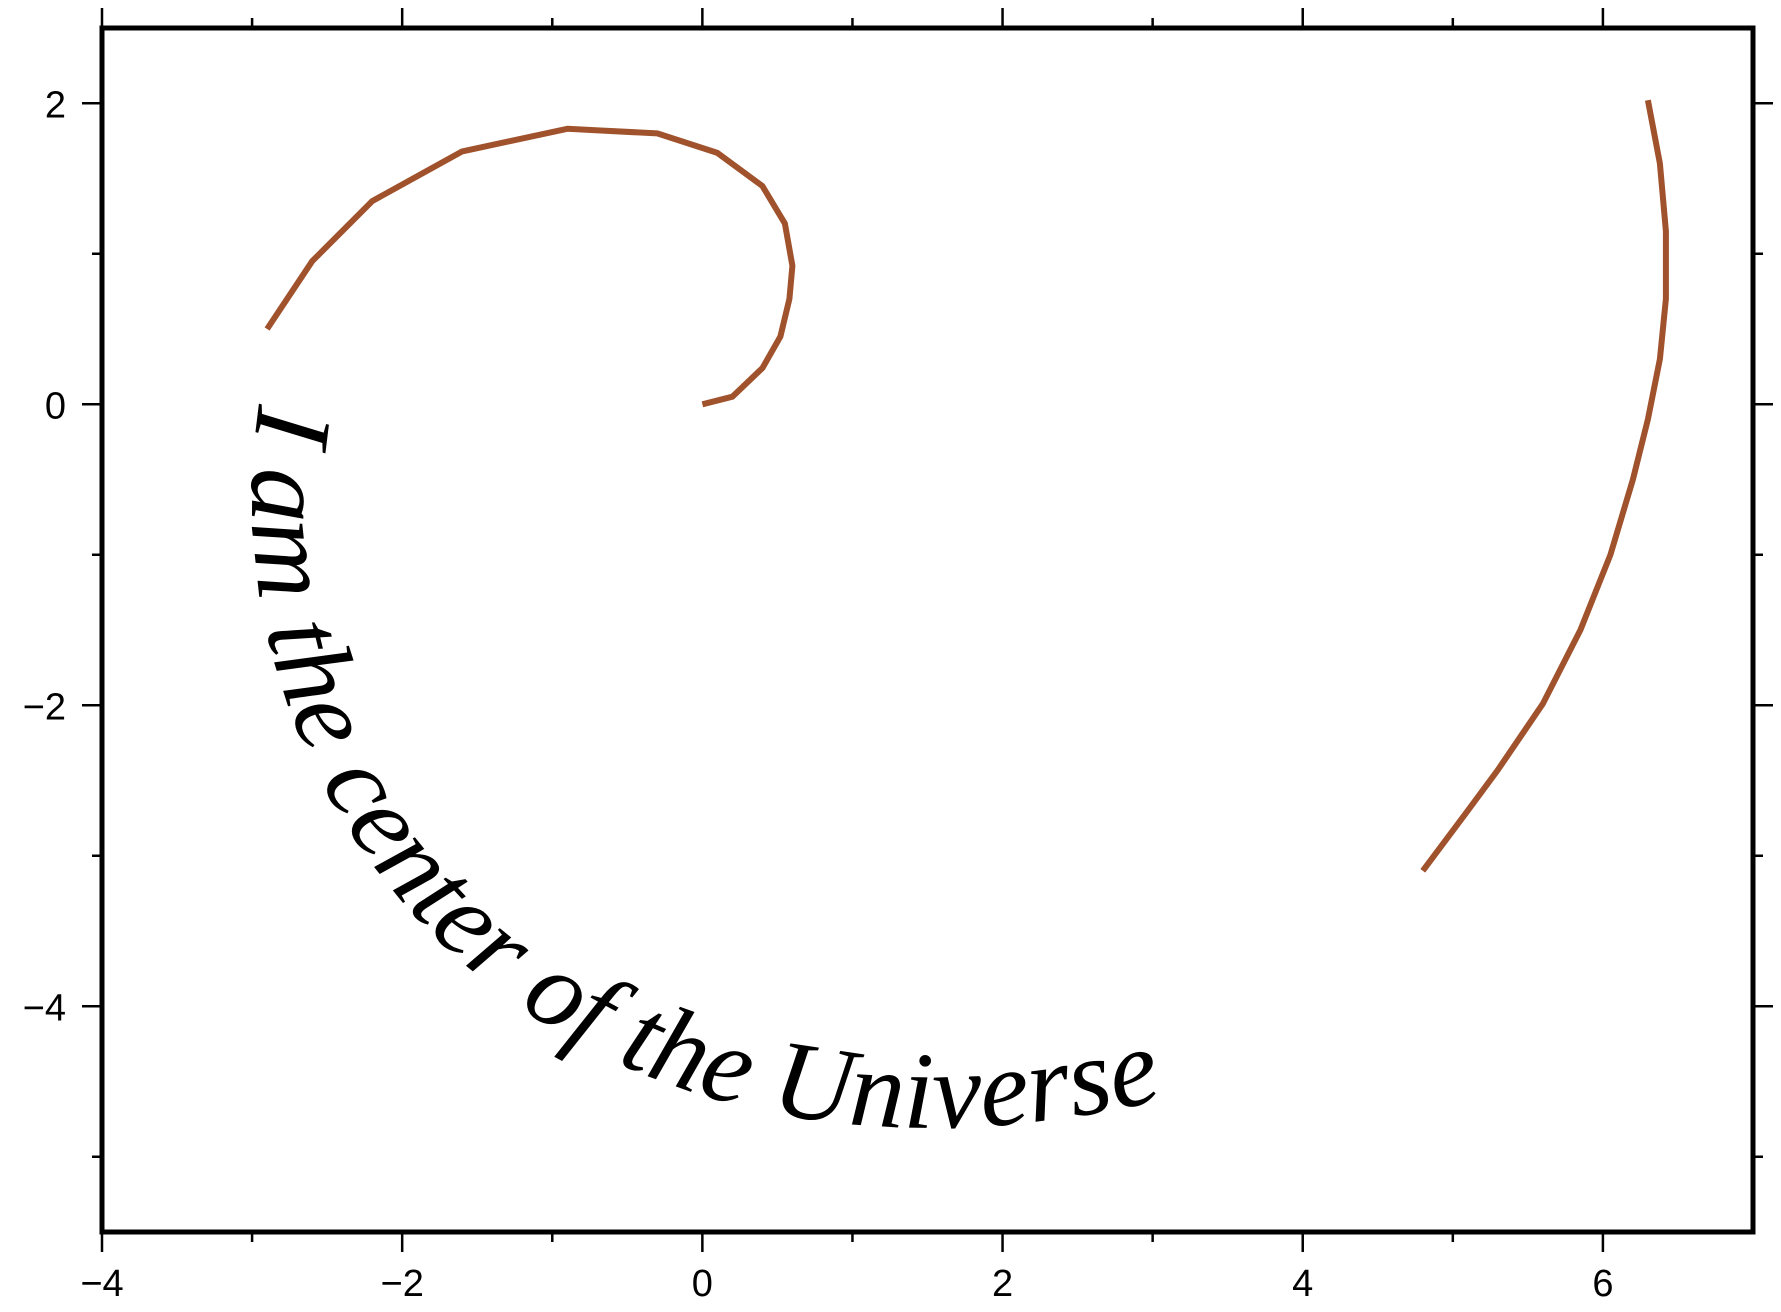 The height and width of the screenshot is (1312, 1781). What do you see at coordinates (44, 1008) in the screenshot?
I see `y-tick-label: −4` at bounding box center [44, 1008].